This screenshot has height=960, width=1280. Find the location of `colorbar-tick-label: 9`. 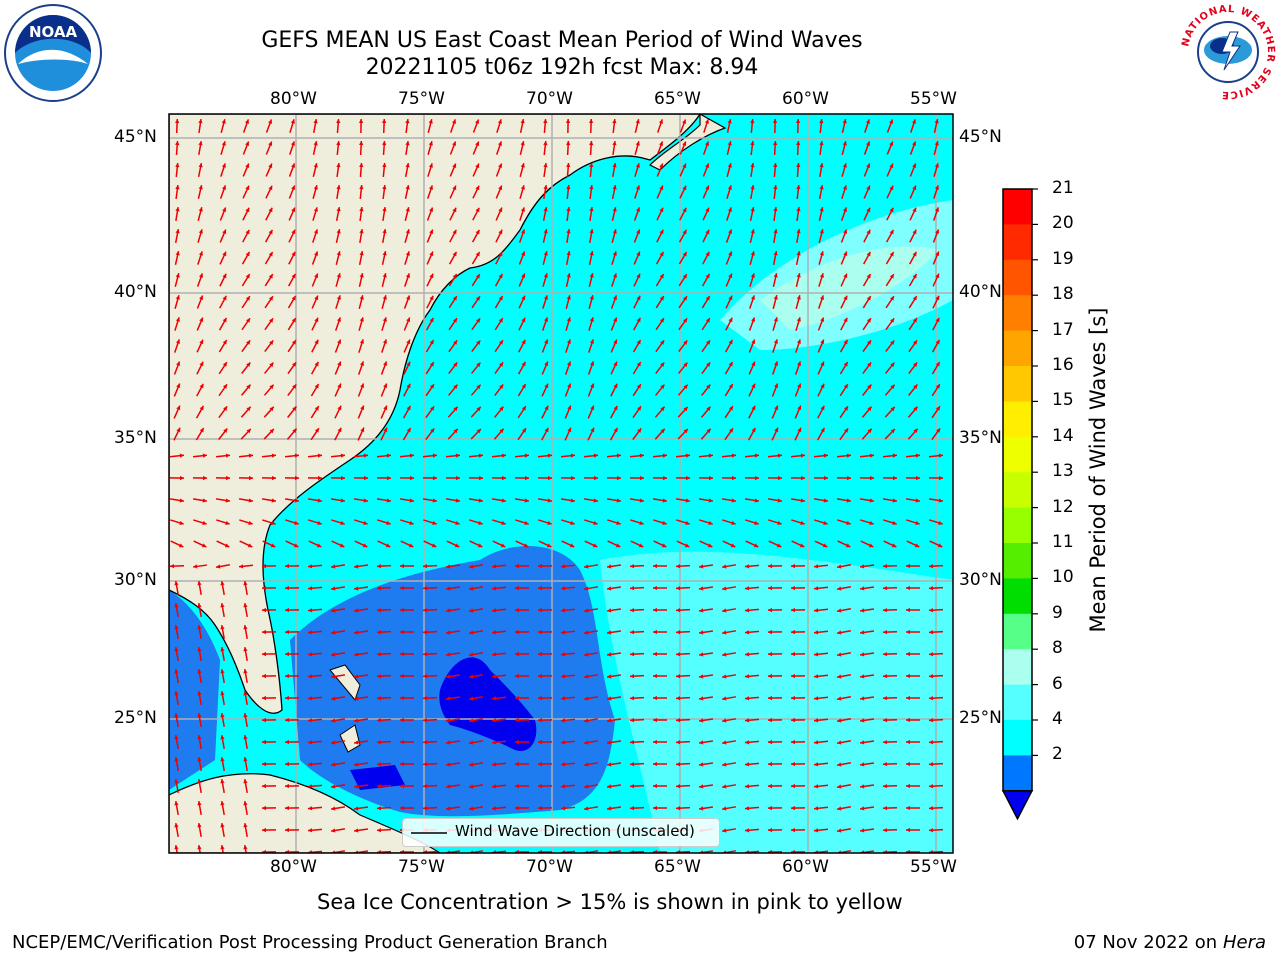

colorbar-tick-label: 9 is located at coordinates (1057, 612).